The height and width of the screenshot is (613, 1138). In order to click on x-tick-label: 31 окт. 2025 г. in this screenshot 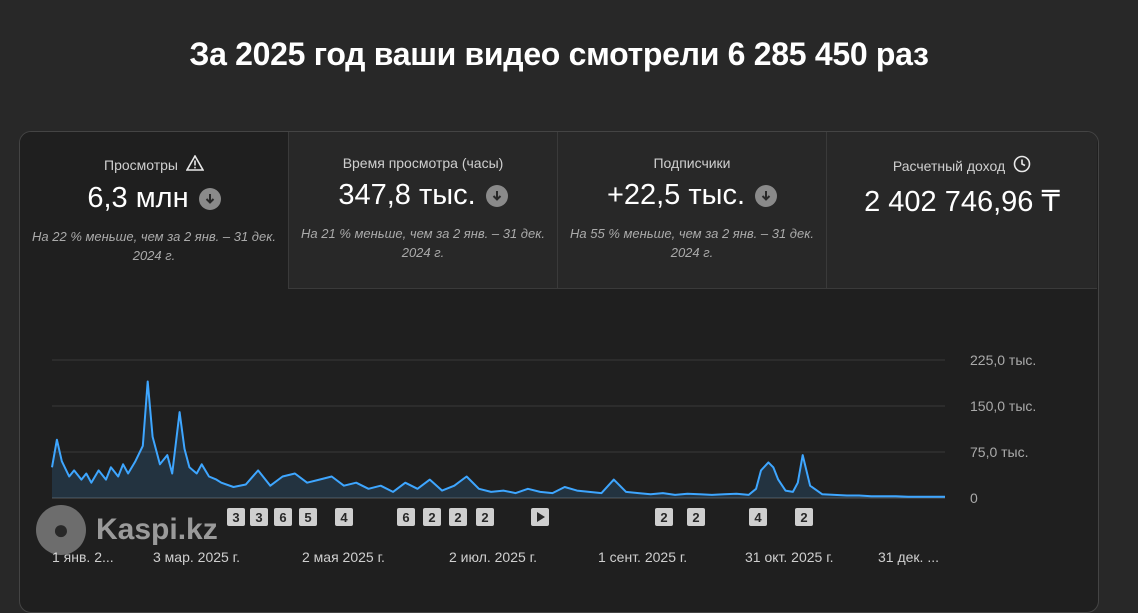, I will do `click(789, 557)`.